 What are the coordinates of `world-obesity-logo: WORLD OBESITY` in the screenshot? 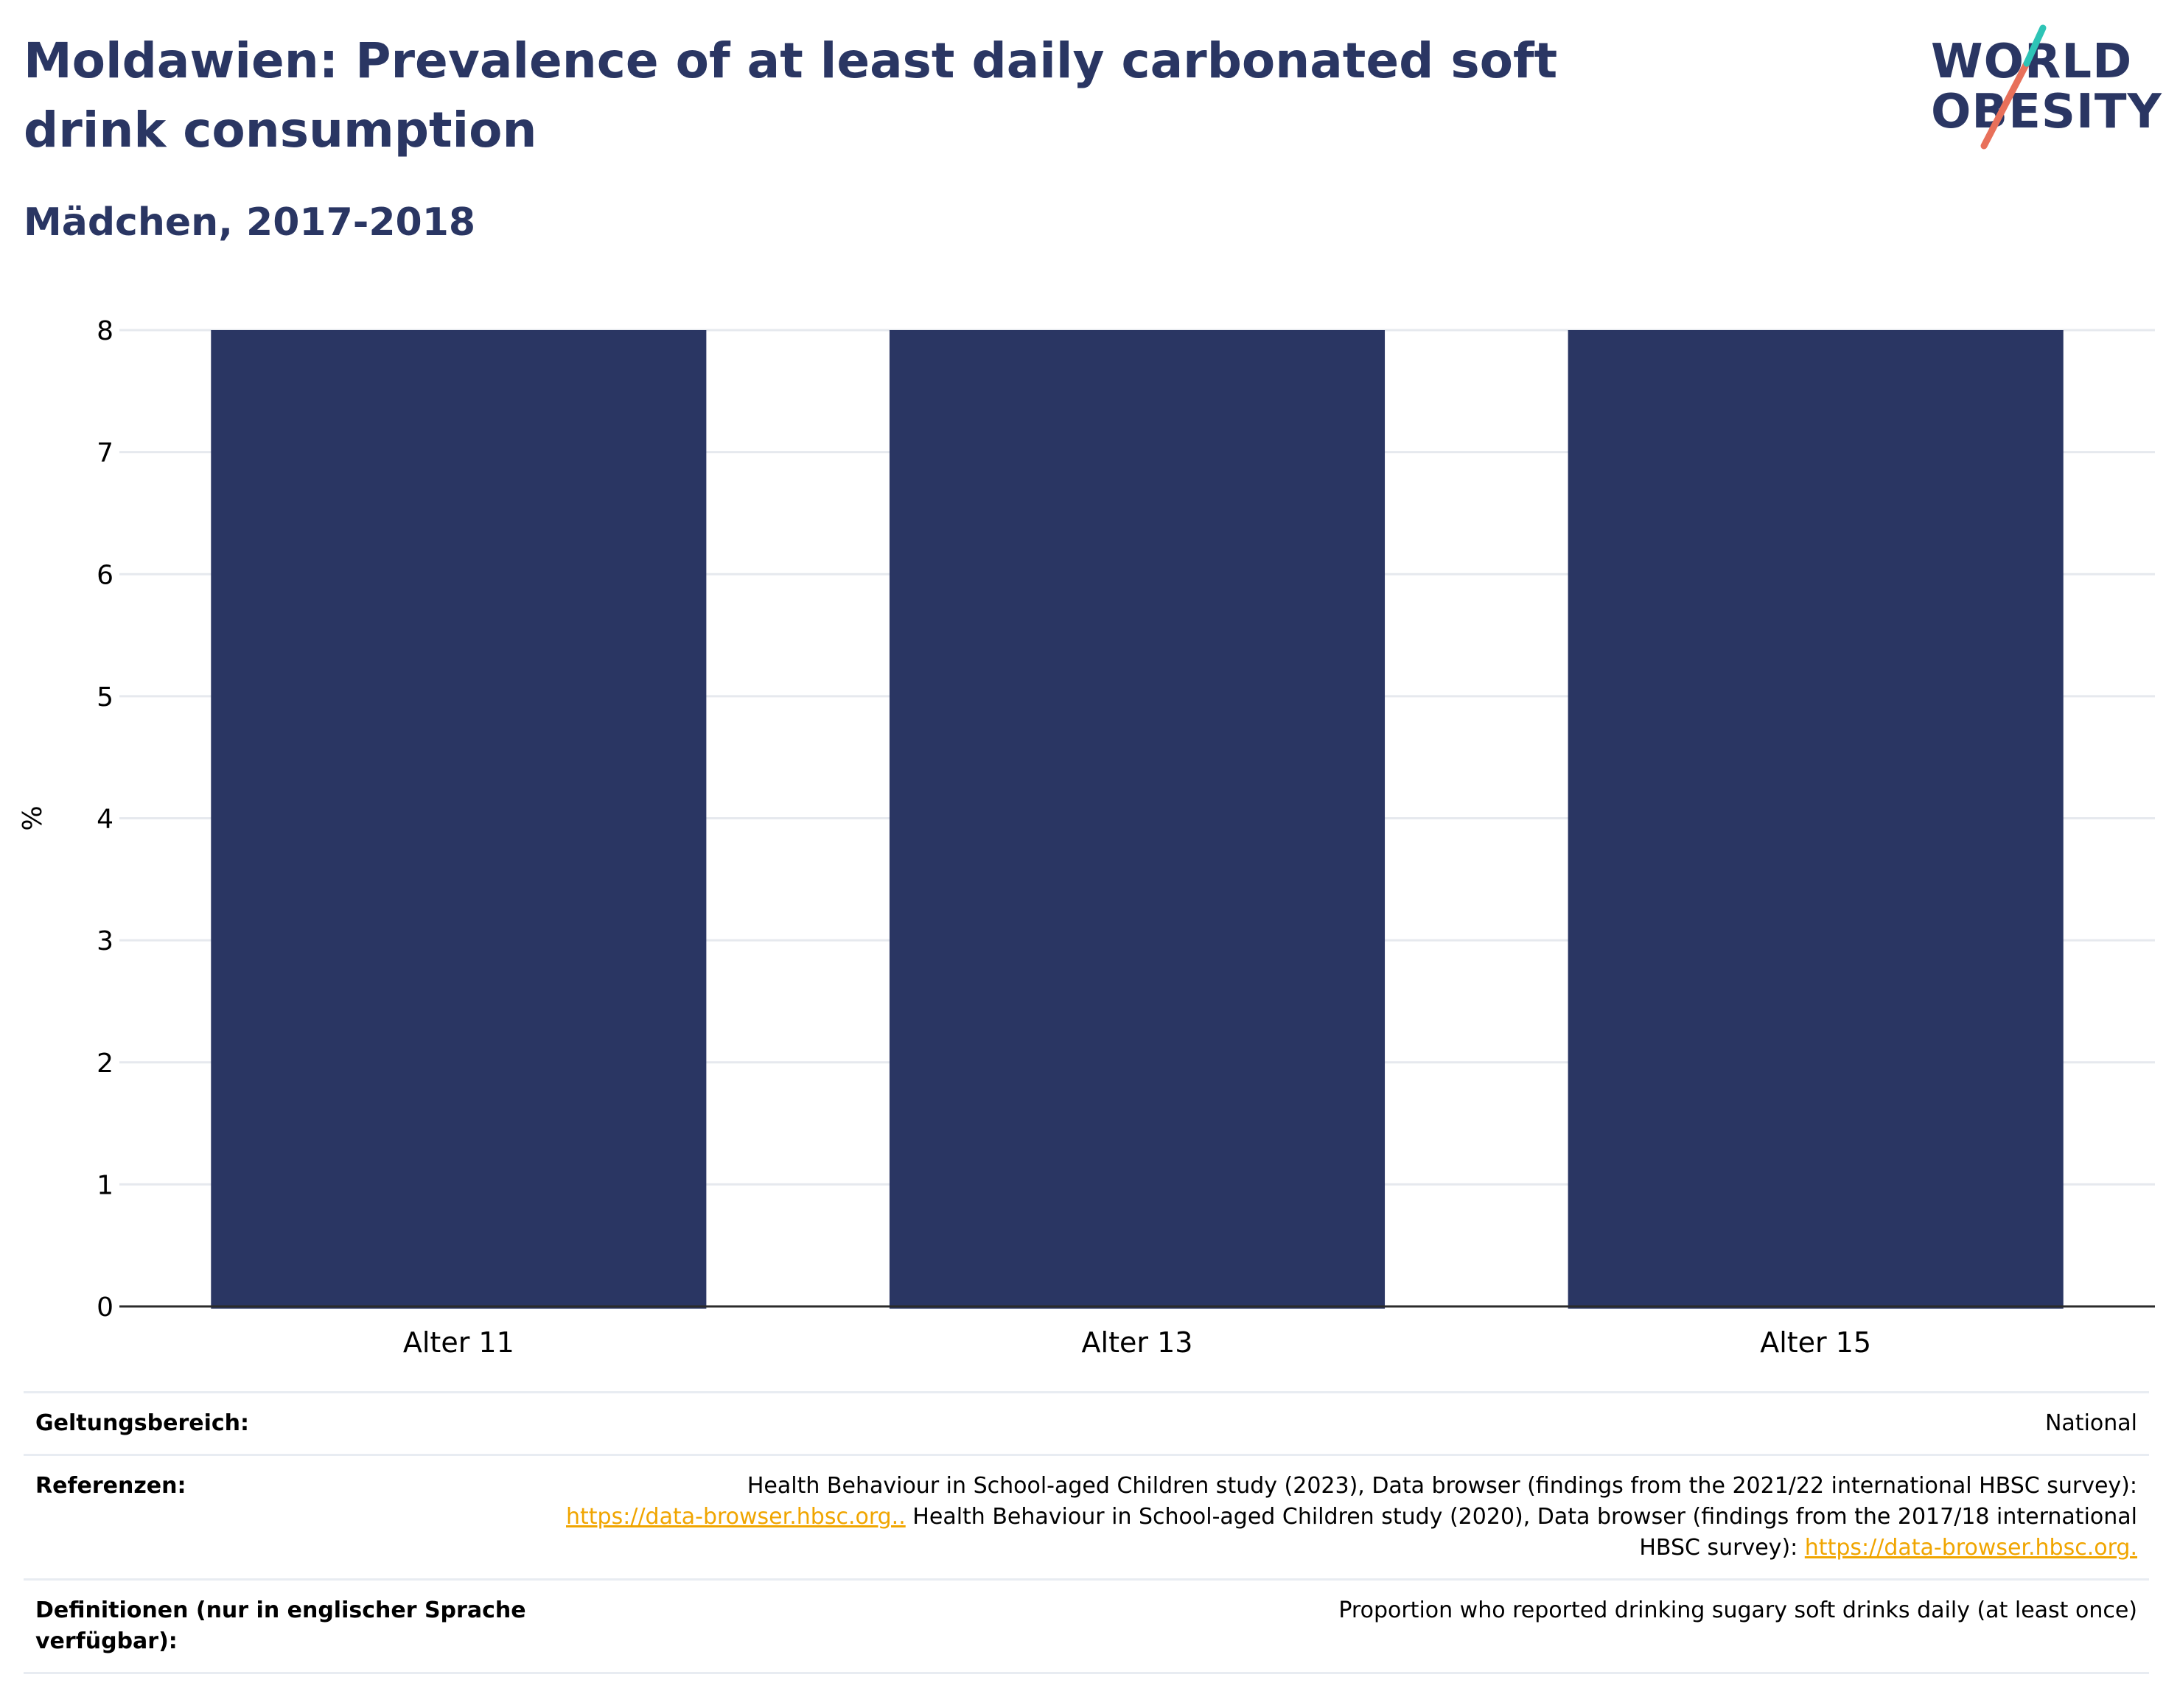 It's located at (2042, 92).